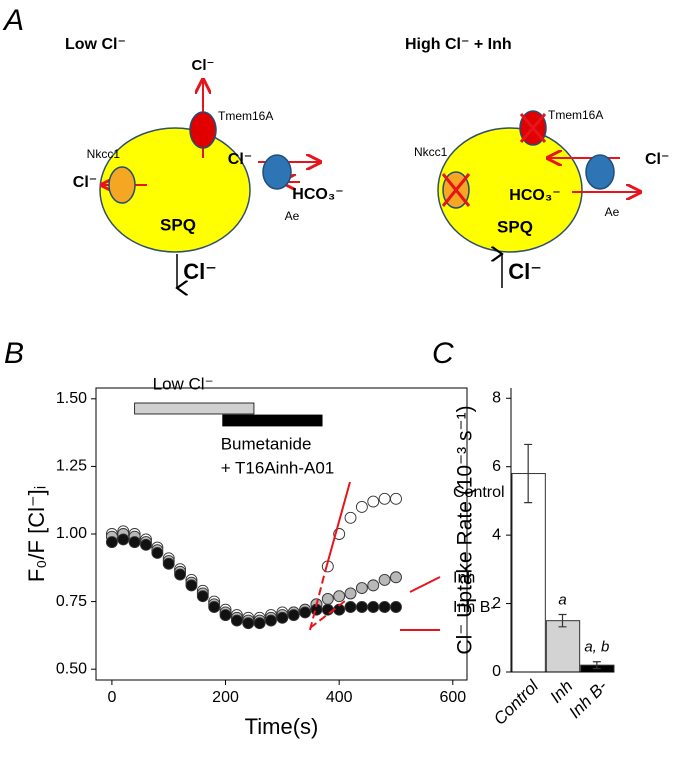 The height and width of the screenshot is (781, 693). I want to click on series-label: Inh B-, so click(474, 607).